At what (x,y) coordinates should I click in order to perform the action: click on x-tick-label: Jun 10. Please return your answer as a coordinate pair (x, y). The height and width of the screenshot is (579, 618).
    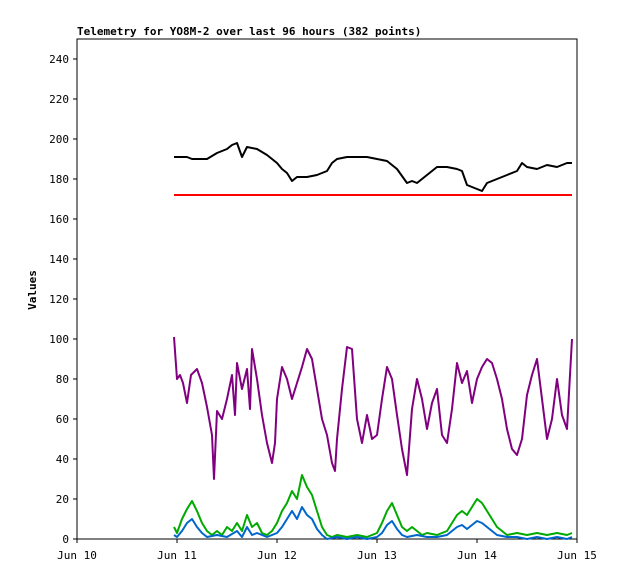
    Looking at the image, I should click on (77, 555).